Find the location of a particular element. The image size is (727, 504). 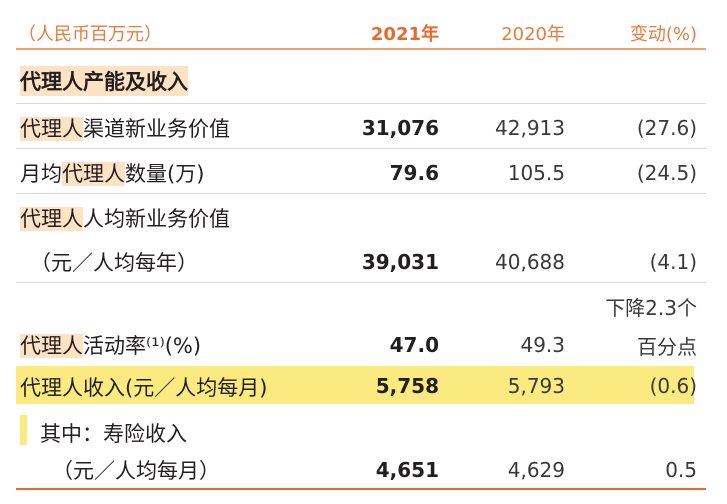

label-text: 活动率⁽¹⁾(%) is located at coordinates (142, 346).